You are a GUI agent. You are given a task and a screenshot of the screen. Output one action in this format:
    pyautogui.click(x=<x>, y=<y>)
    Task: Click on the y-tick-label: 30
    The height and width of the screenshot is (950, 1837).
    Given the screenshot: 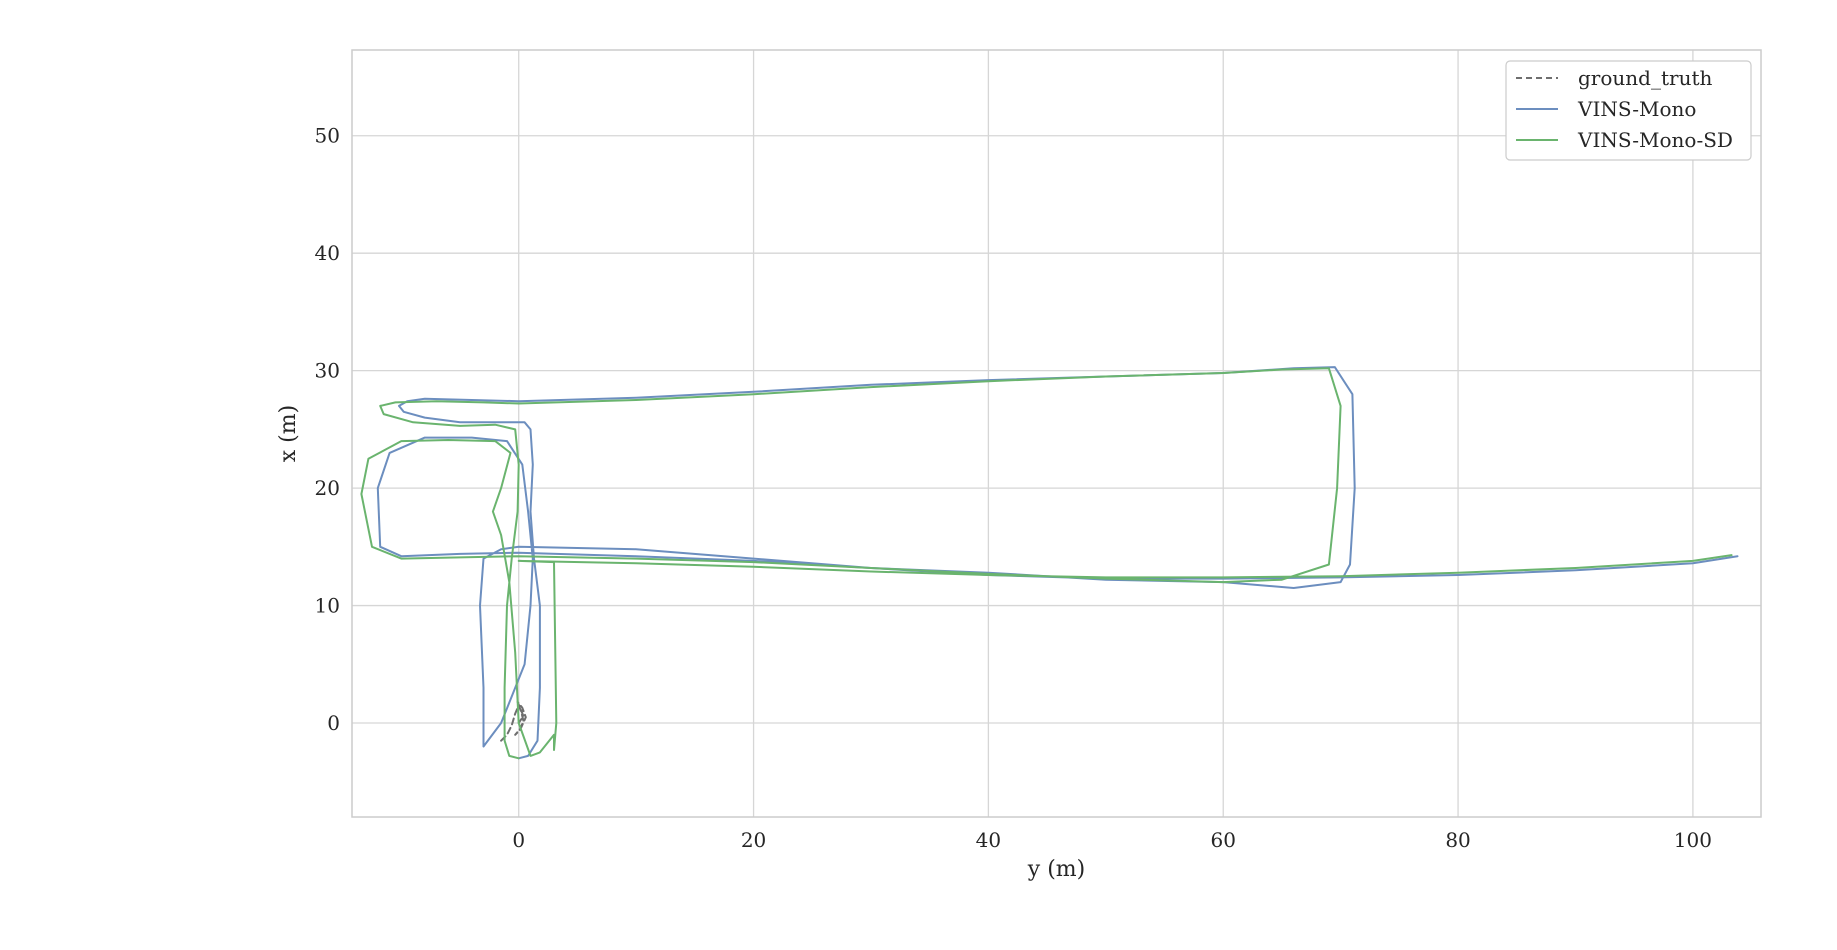 What is the action you would take?
    pyautogui.click(x=327, y=371)
    